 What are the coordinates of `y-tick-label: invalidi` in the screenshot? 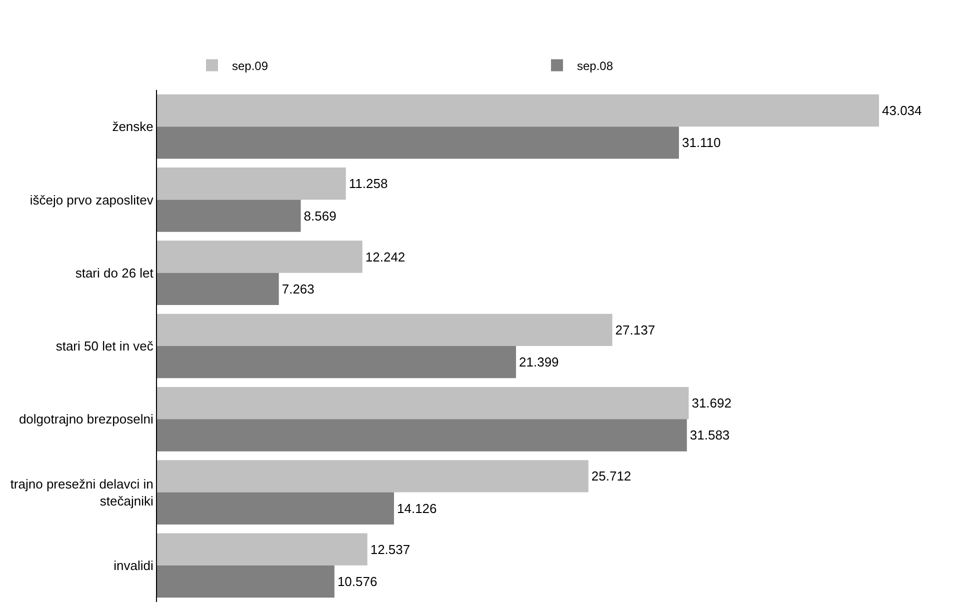 It's located at (134, 565).